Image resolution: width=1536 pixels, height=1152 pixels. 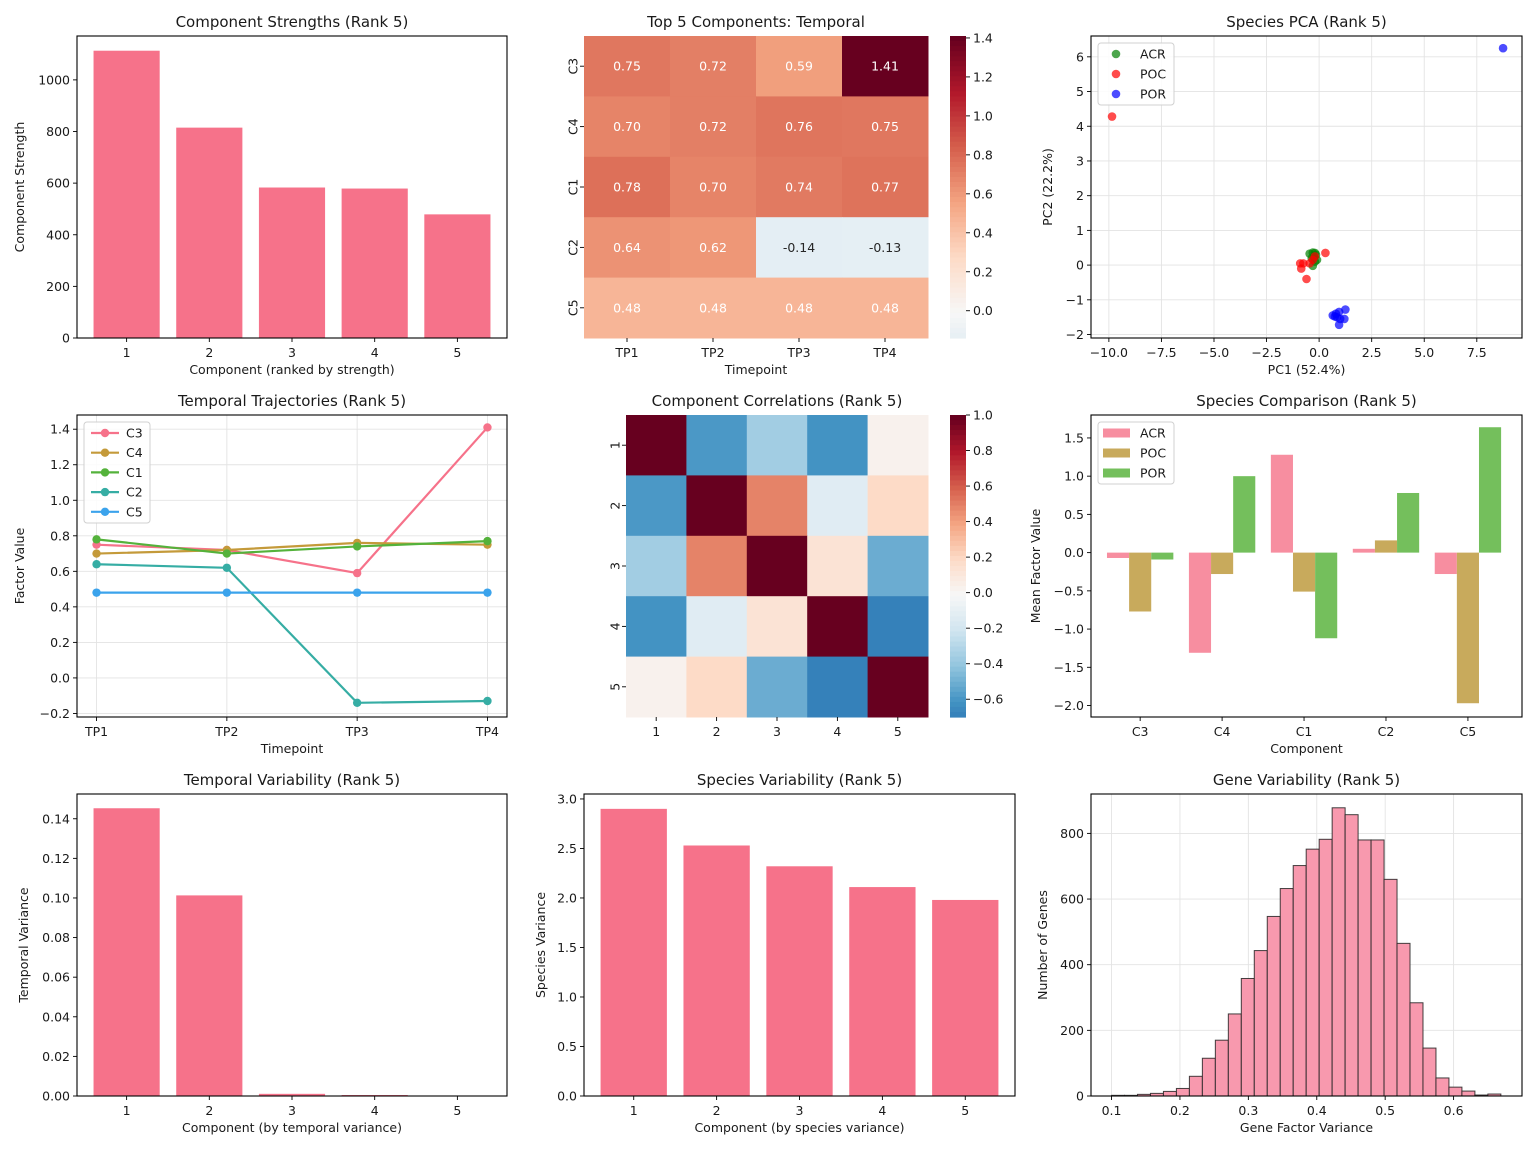 I want to click on x-tick-label: TP2, so click(x=226, y=731).